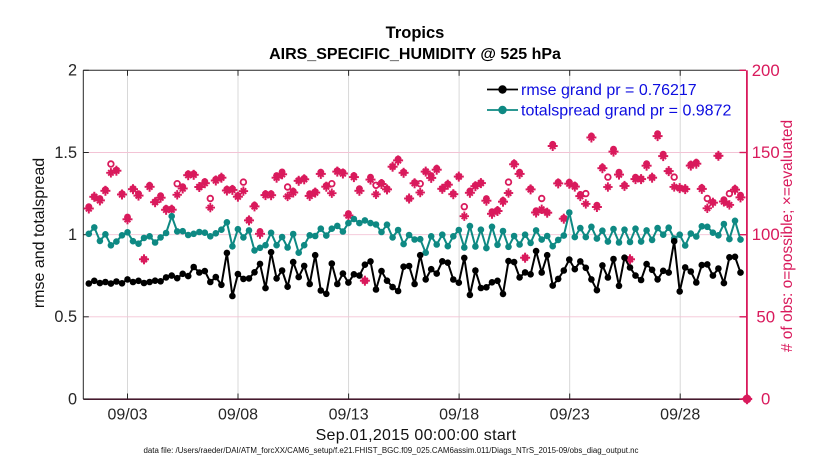 This screenshot has width=830, height=470. I want to click on svg-text:AIRS_SPECIFIC_HUMIDITY @ 525 h: AIRS_SPECIFIC_HUMIDITY @ 525 hPa, so click(415, 54).